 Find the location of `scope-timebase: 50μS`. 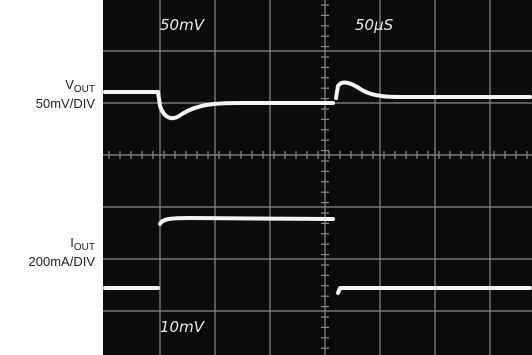

scope-timebase: 50μS is located at coordinates (374, 25).